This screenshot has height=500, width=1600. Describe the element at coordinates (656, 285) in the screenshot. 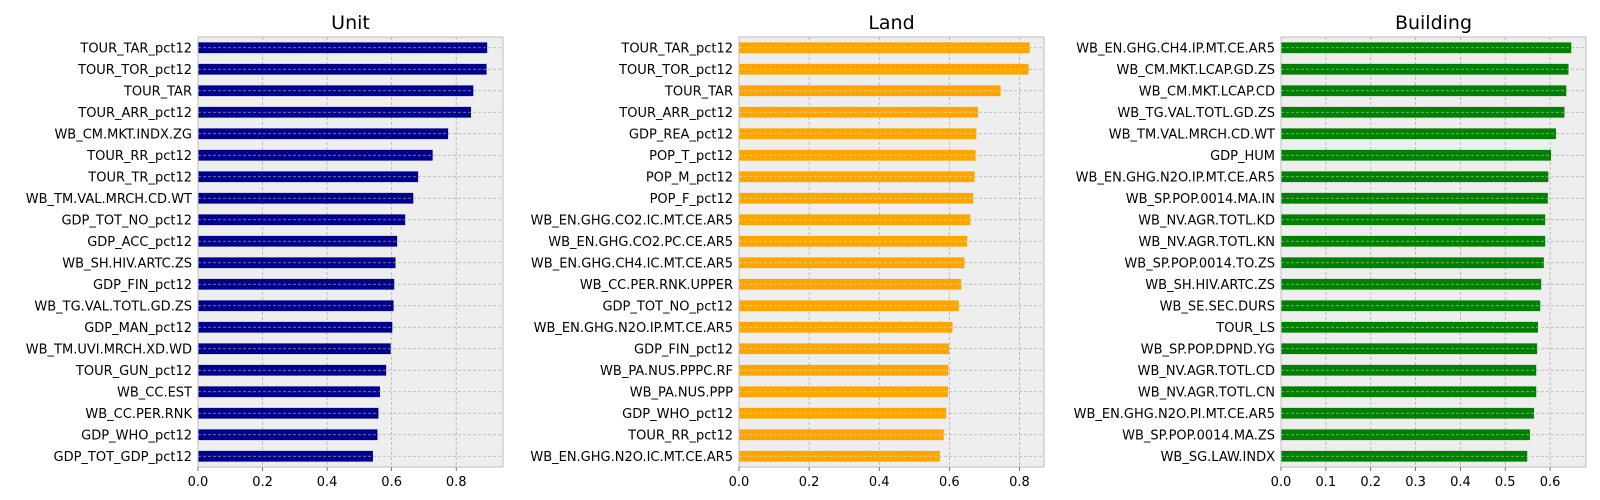

I see `category-label: WB_CC.PER.RNK.UPPER` at that location.